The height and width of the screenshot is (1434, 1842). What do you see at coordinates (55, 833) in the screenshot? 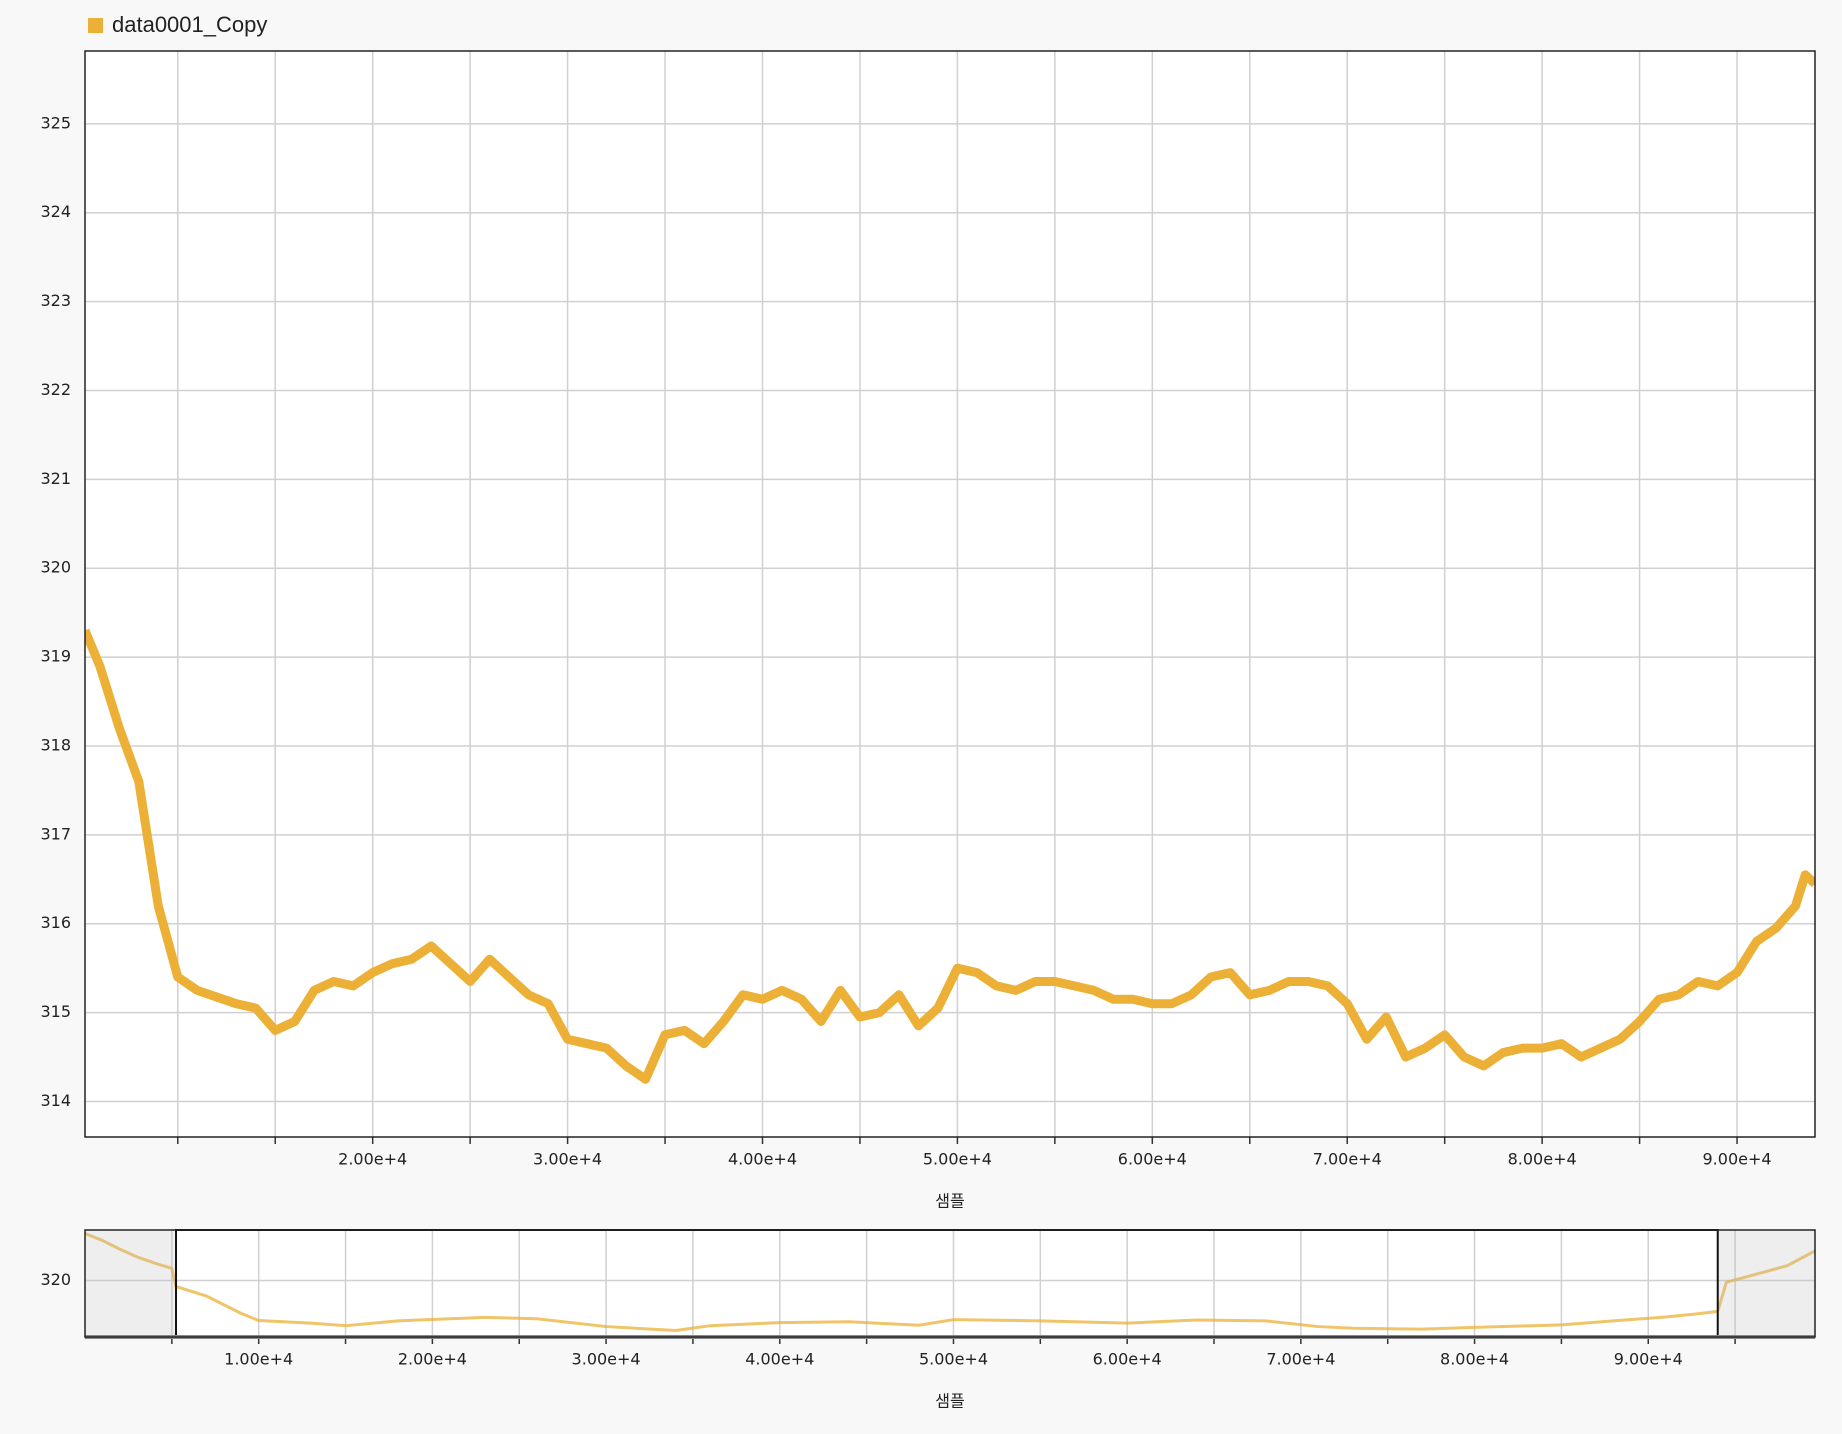
I see `y-tick-label: 317` at bounding box center [55, 833].